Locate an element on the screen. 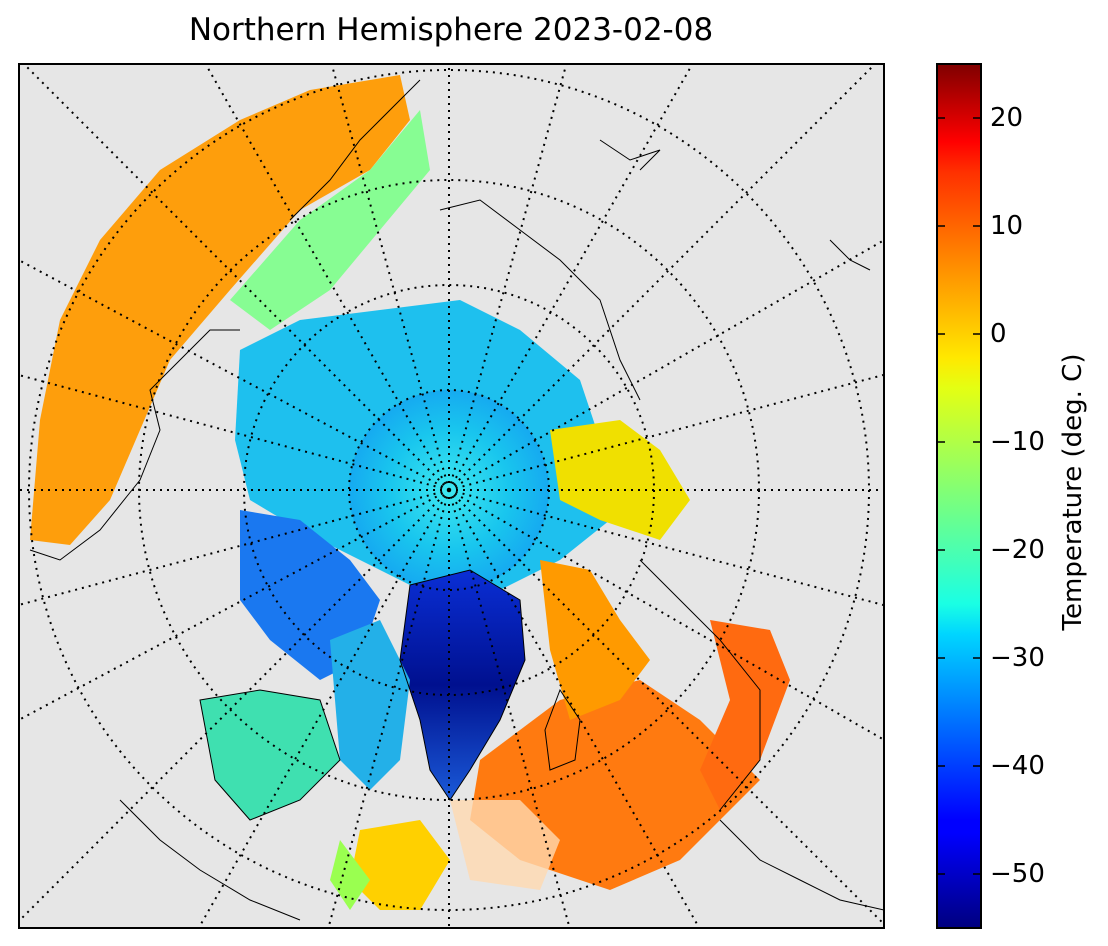 The width and height of the screenshot is (1108, 946). coastline-siberia is located at coordinates (355, 150).